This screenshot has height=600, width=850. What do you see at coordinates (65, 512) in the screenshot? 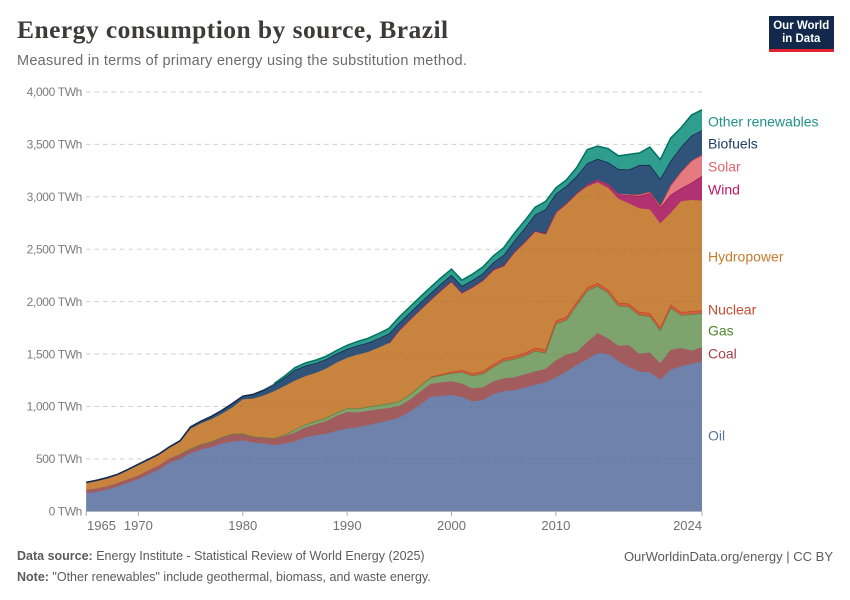
I see `svg-text: 0 TWh` at bounding box center [65, 512].